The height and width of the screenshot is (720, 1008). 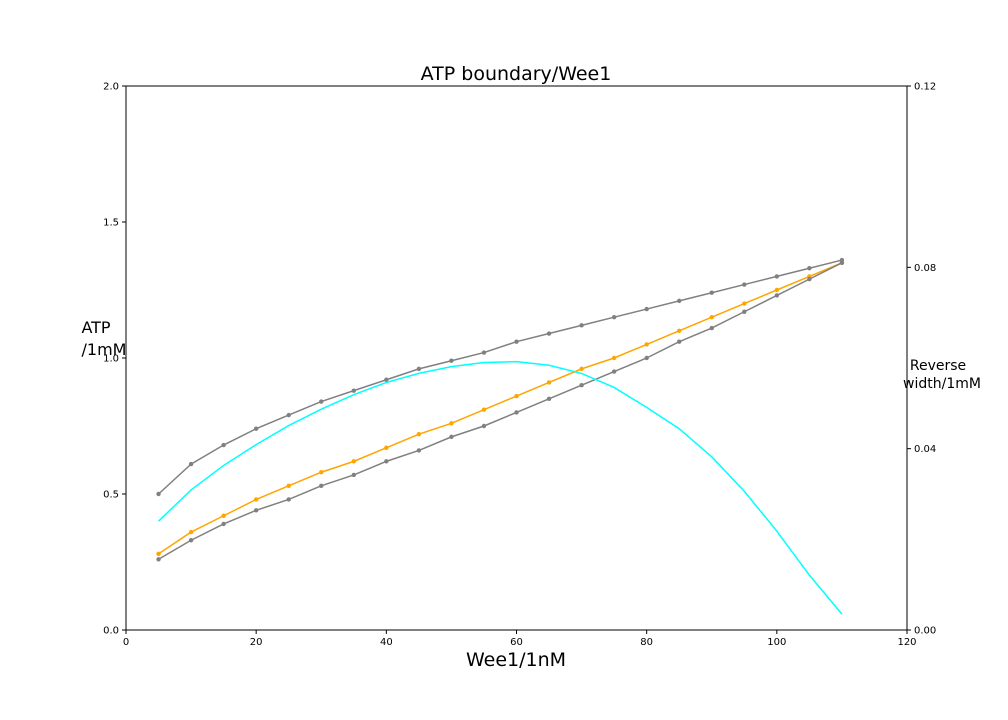 I want to click on y2-tick-label: 0.00, so click(x=925, y=631).